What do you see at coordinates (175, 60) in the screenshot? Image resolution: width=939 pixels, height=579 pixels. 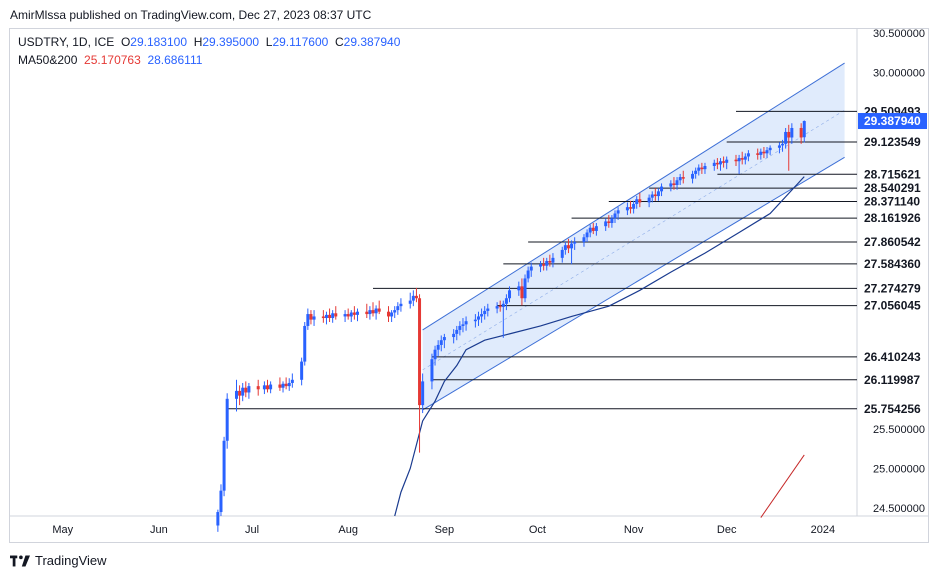 I see `ma200-value: 28.686111` at bounding box center [175, 60].